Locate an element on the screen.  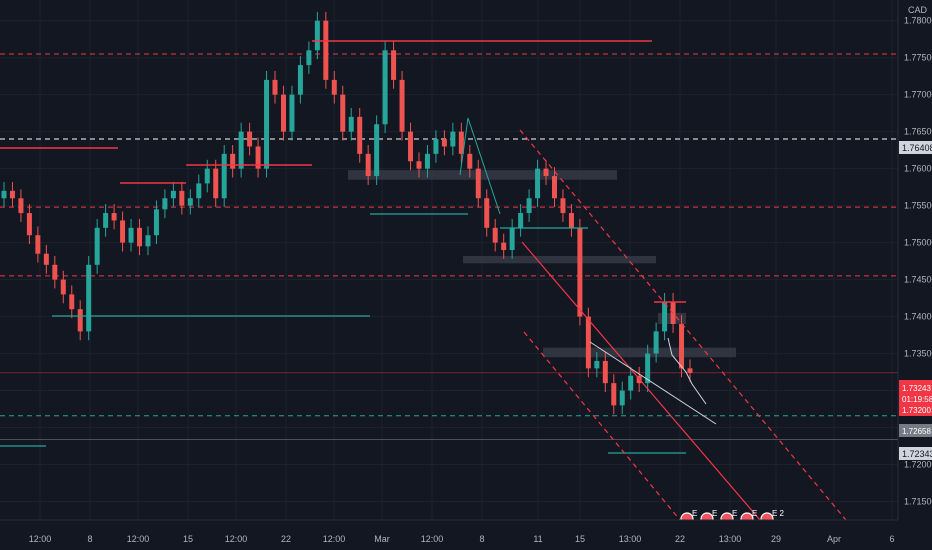
projection-arrow is located at coordinates (687, 371).